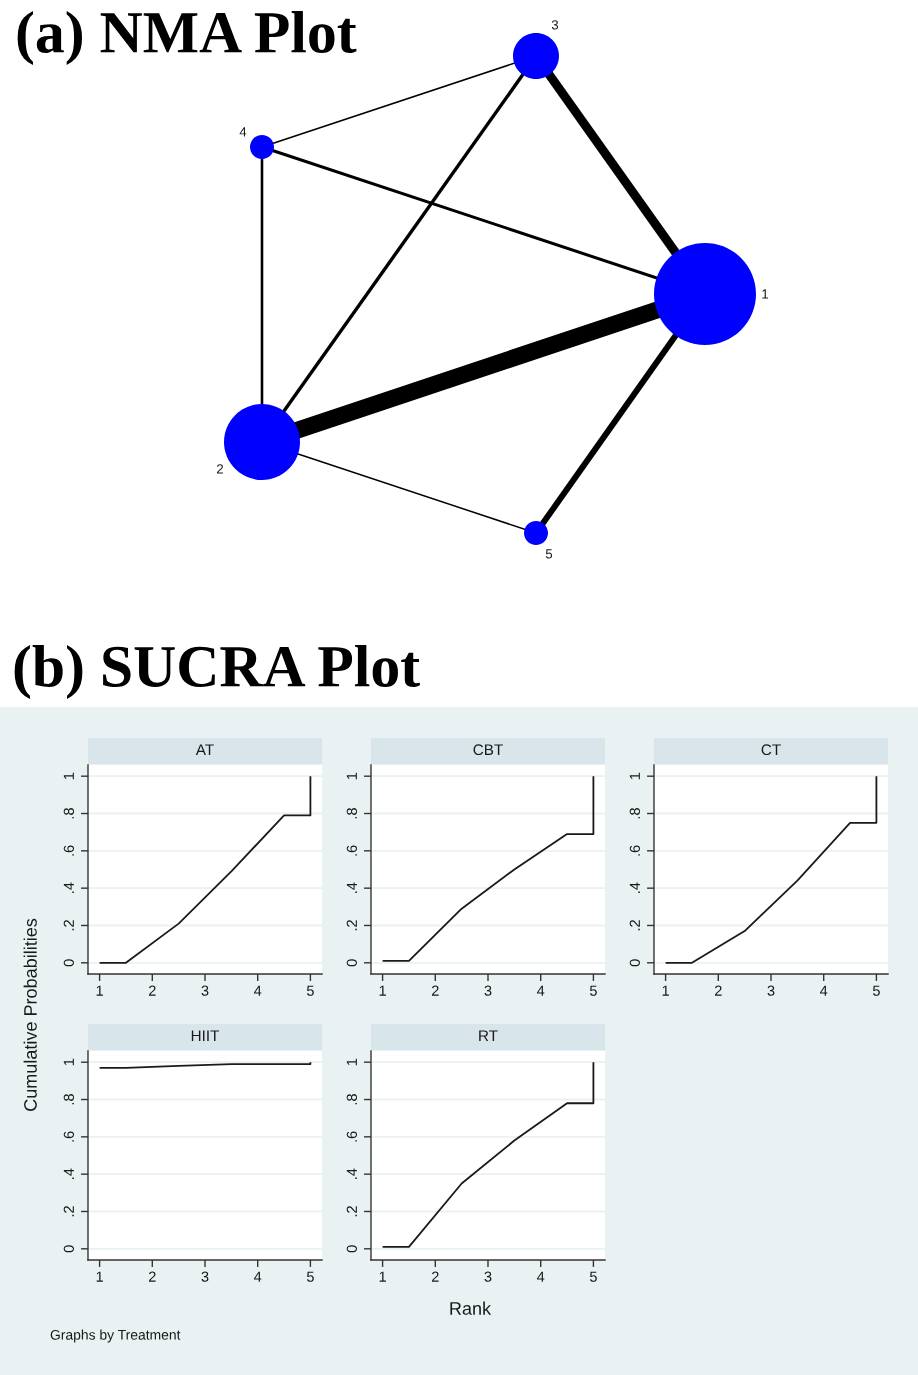 The width and height of the screenshot is (918, 1375). What do you see at coordinates (205, 1035) in the screenshot?
I see `chart-title: HIIT` at bounding box center [205, 1035].